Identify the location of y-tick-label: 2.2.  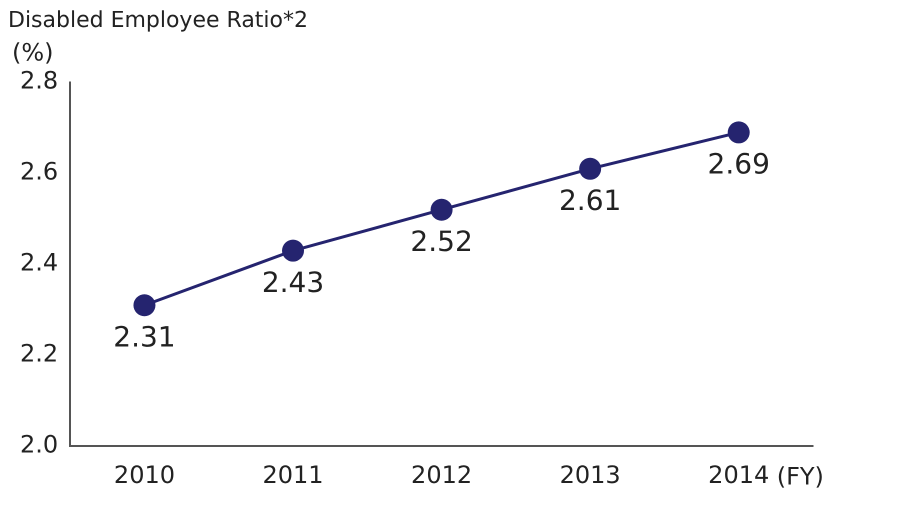
(39, 353).